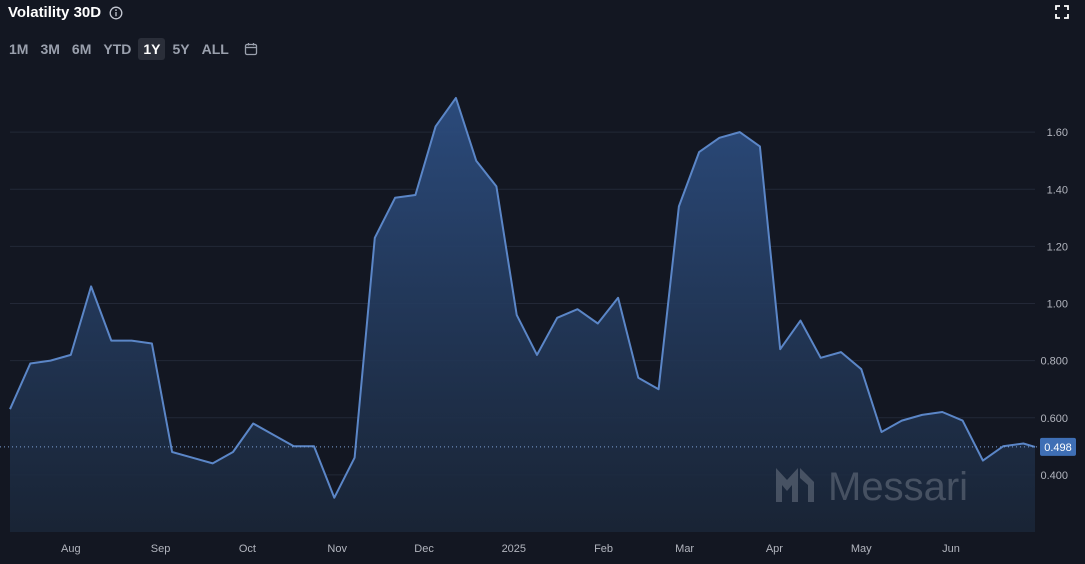  I want to click on x-tick-label: Aug, so click(71, 549).